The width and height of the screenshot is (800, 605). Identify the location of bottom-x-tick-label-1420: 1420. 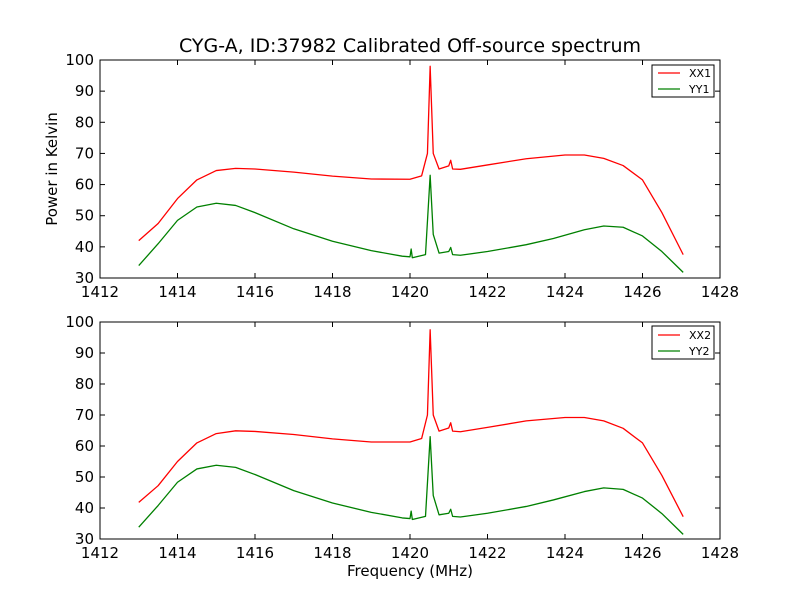
(410, 553).